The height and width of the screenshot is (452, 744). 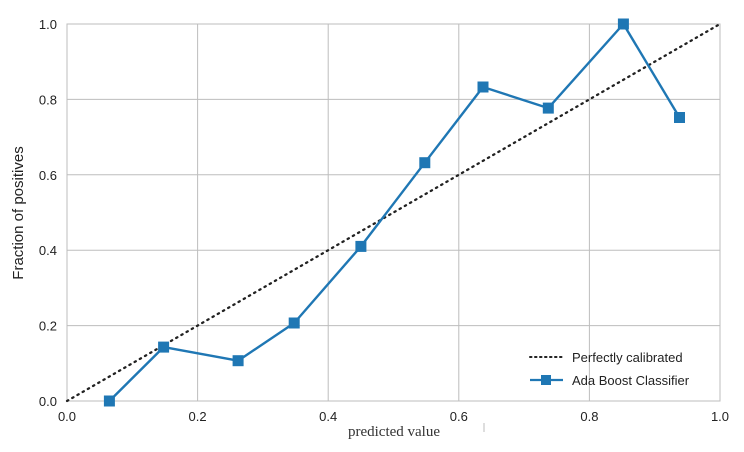 I want to click on legend-marker-ada-boost, so click(x=546, y=380).